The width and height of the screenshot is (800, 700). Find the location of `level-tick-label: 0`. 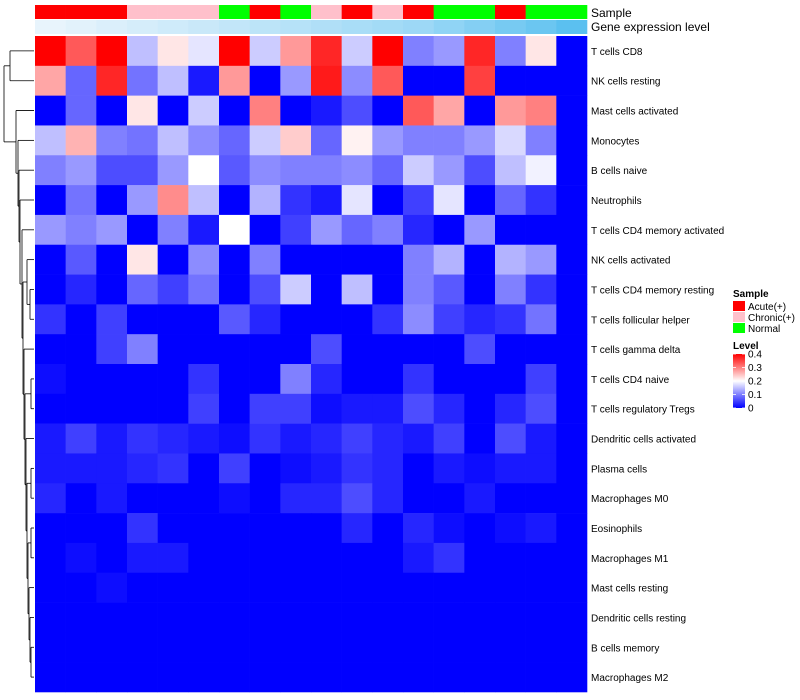

level-tick-label: 0 is located at coordinates (751, 409).